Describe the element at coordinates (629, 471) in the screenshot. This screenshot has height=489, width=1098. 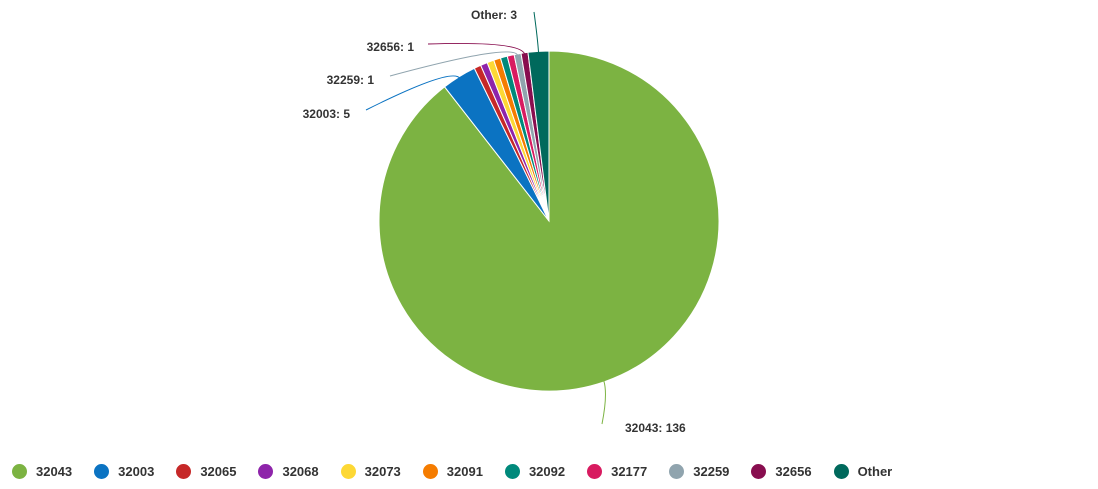
I see `legend-label: 32177` at that location.